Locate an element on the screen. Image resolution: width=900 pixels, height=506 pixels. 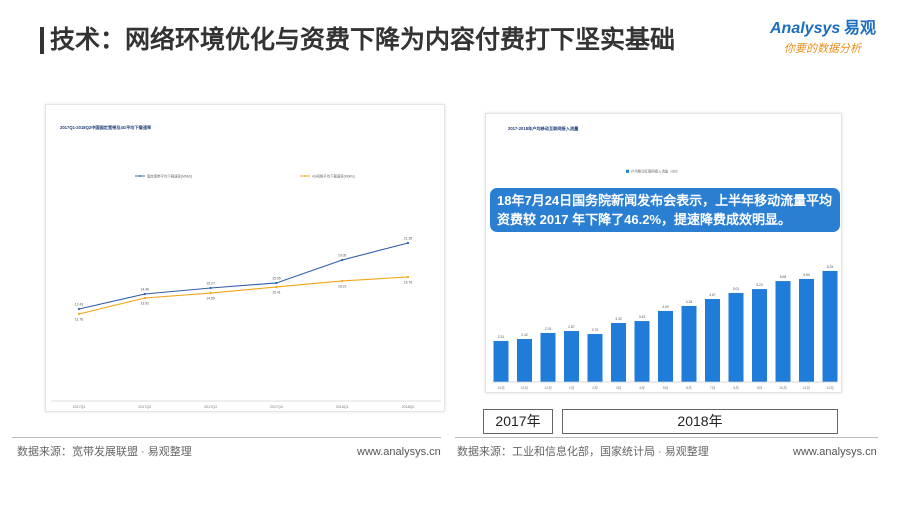
data-label-1-1: 13.92 is located at coordinates (145, 303).